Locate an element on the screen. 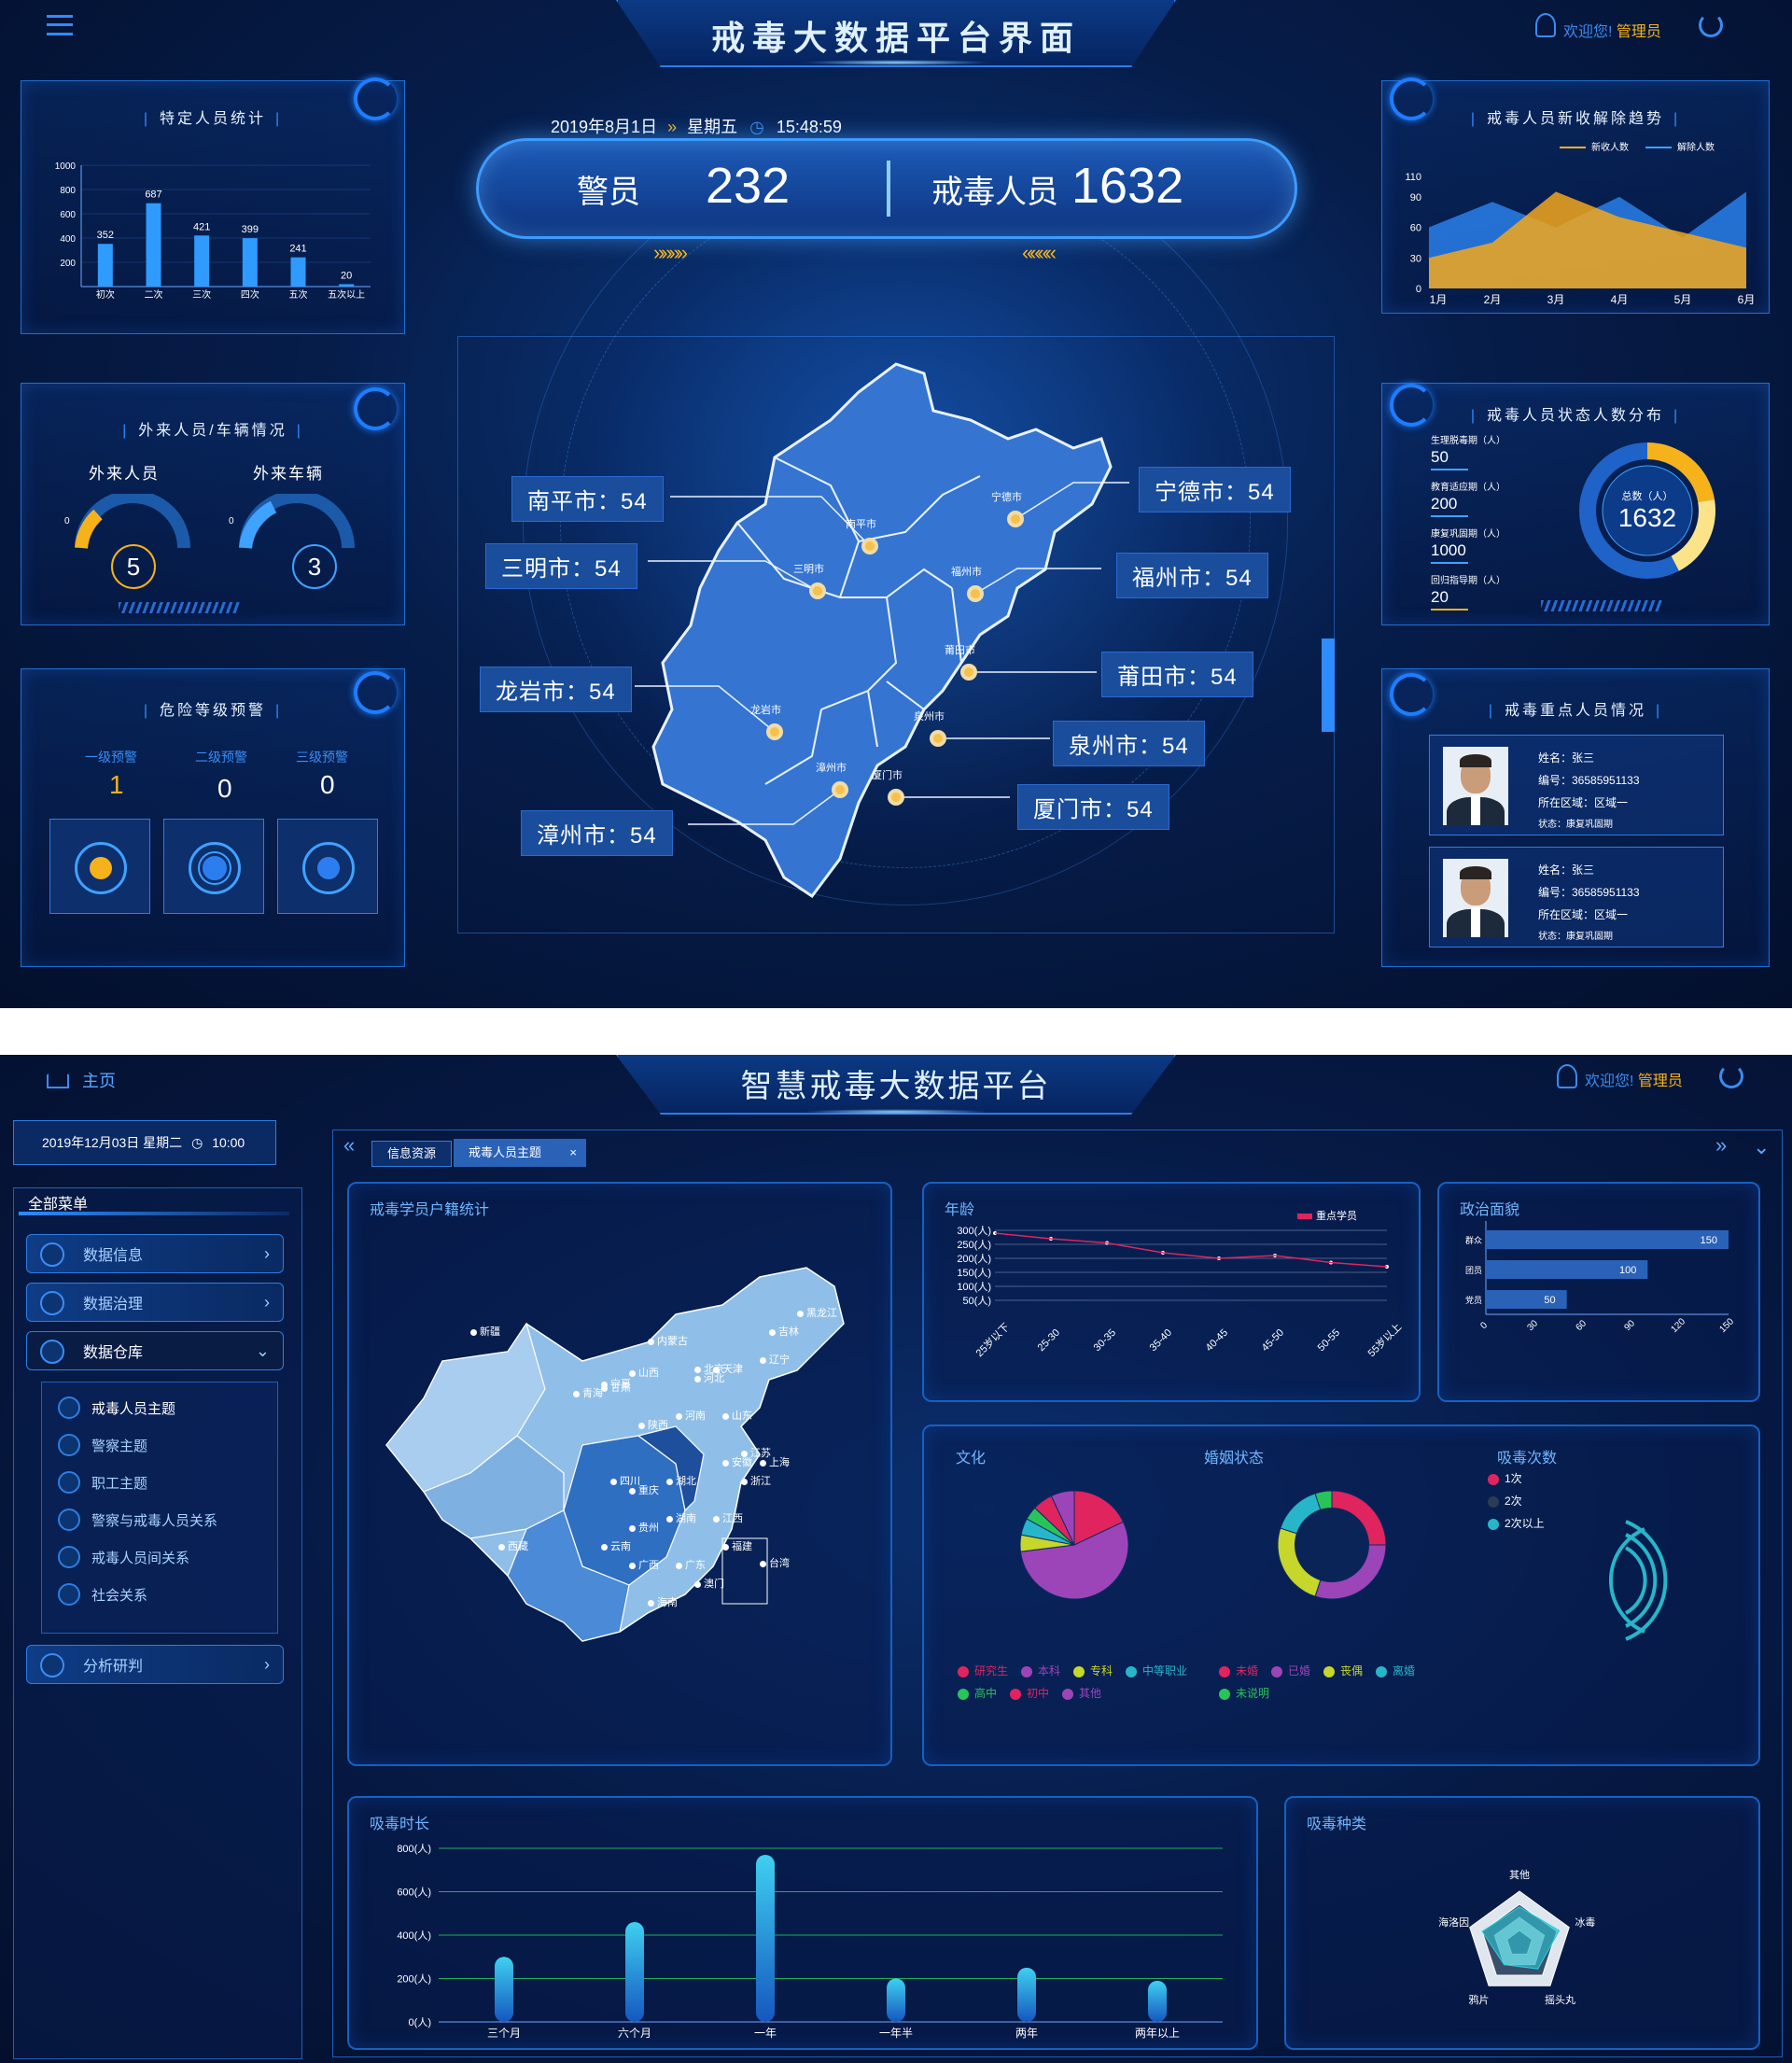  city-count-label: 宁德市：54 is located at coordinates (1215, 490).